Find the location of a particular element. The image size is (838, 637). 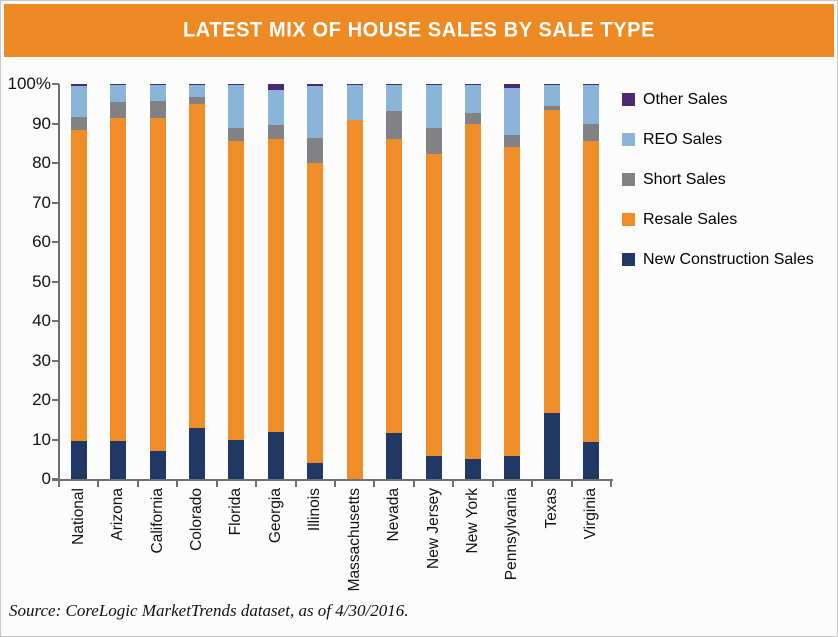

x-label-text: Colorado is located at coordinates (196, 519).